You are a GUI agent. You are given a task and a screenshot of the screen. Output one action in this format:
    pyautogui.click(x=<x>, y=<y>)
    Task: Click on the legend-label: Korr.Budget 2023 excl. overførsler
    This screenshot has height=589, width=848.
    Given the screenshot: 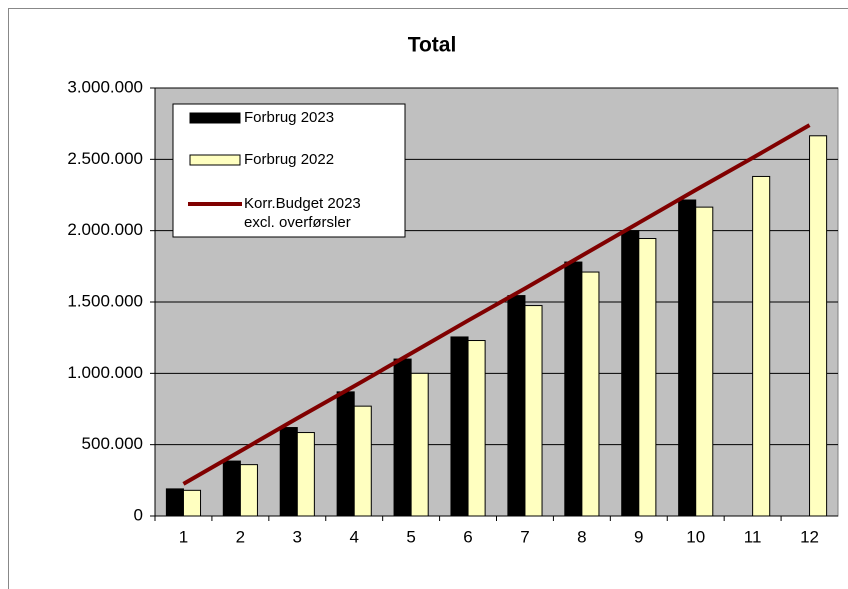 What is the action you would take?
    pyautogui.click(x=302, y=213)
    